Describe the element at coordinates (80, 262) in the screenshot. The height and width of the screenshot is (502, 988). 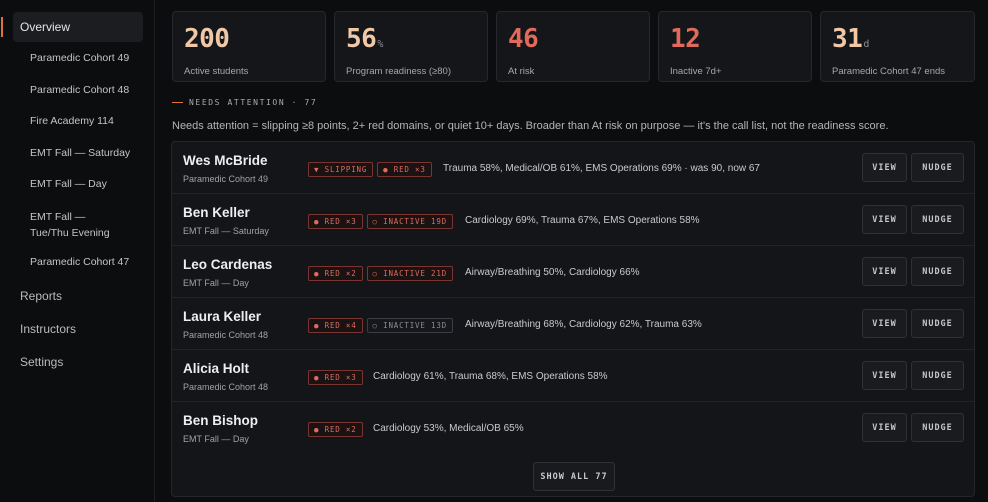
I see `nav-cohort-paramedic-47: Paramedic Cohort 47` at that location.